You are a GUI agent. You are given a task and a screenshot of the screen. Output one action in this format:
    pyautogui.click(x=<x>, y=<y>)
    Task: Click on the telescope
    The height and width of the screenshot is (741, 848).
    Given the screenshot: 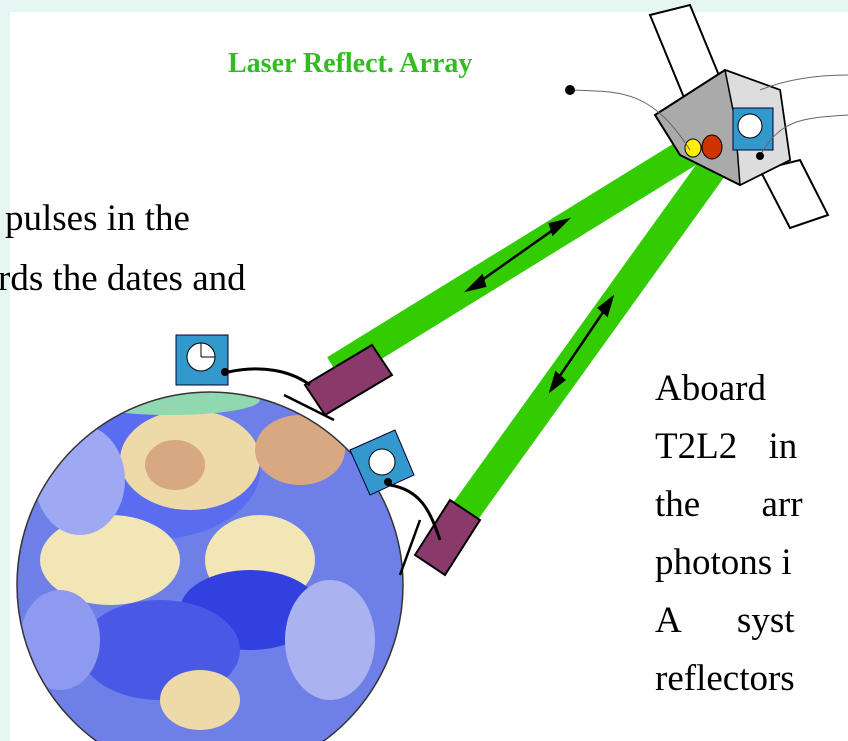 What is the action you would take?
    pyautogui.click(x=382, y=460)
    